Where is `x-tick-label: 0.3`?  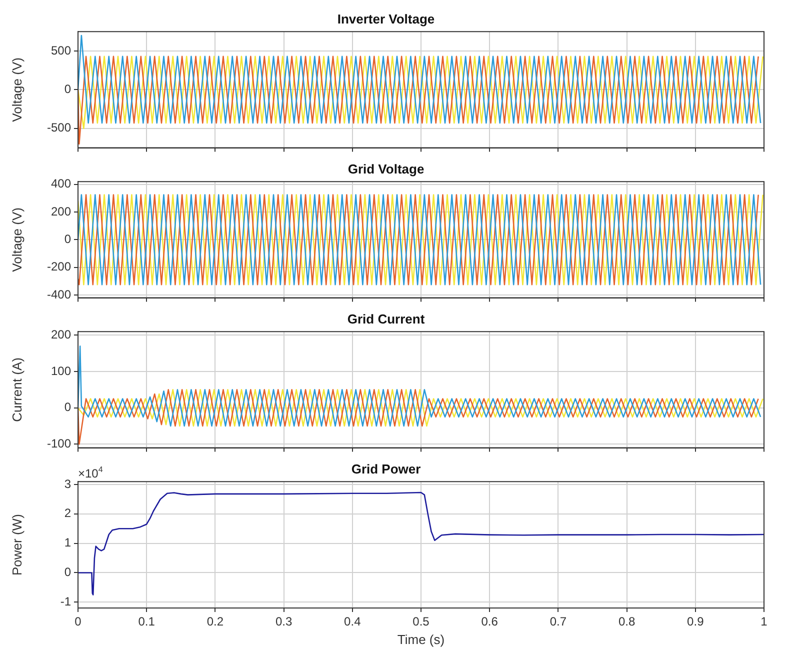 x-tick-label: 0.3 is located at coordinates (283, 621).